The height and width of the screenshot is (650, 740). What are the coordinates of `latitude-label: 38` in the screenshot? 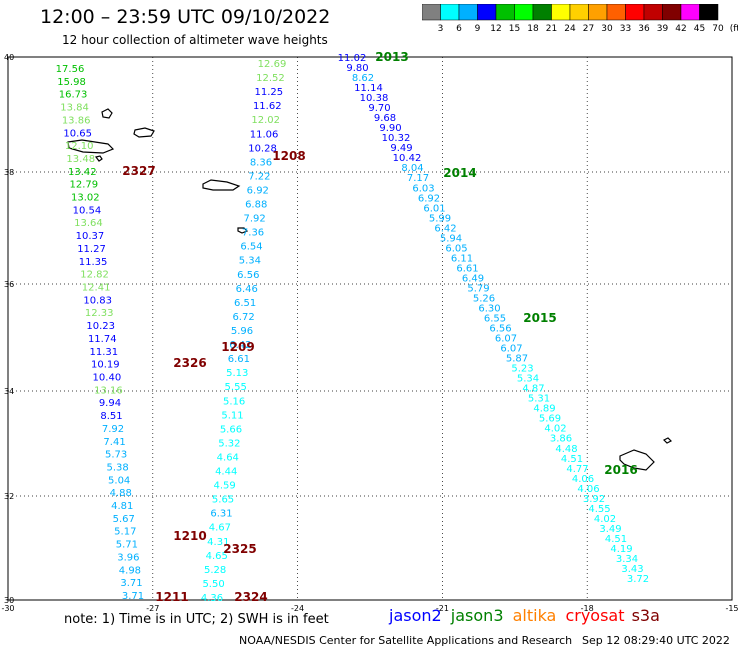 It's located at (9, 172).